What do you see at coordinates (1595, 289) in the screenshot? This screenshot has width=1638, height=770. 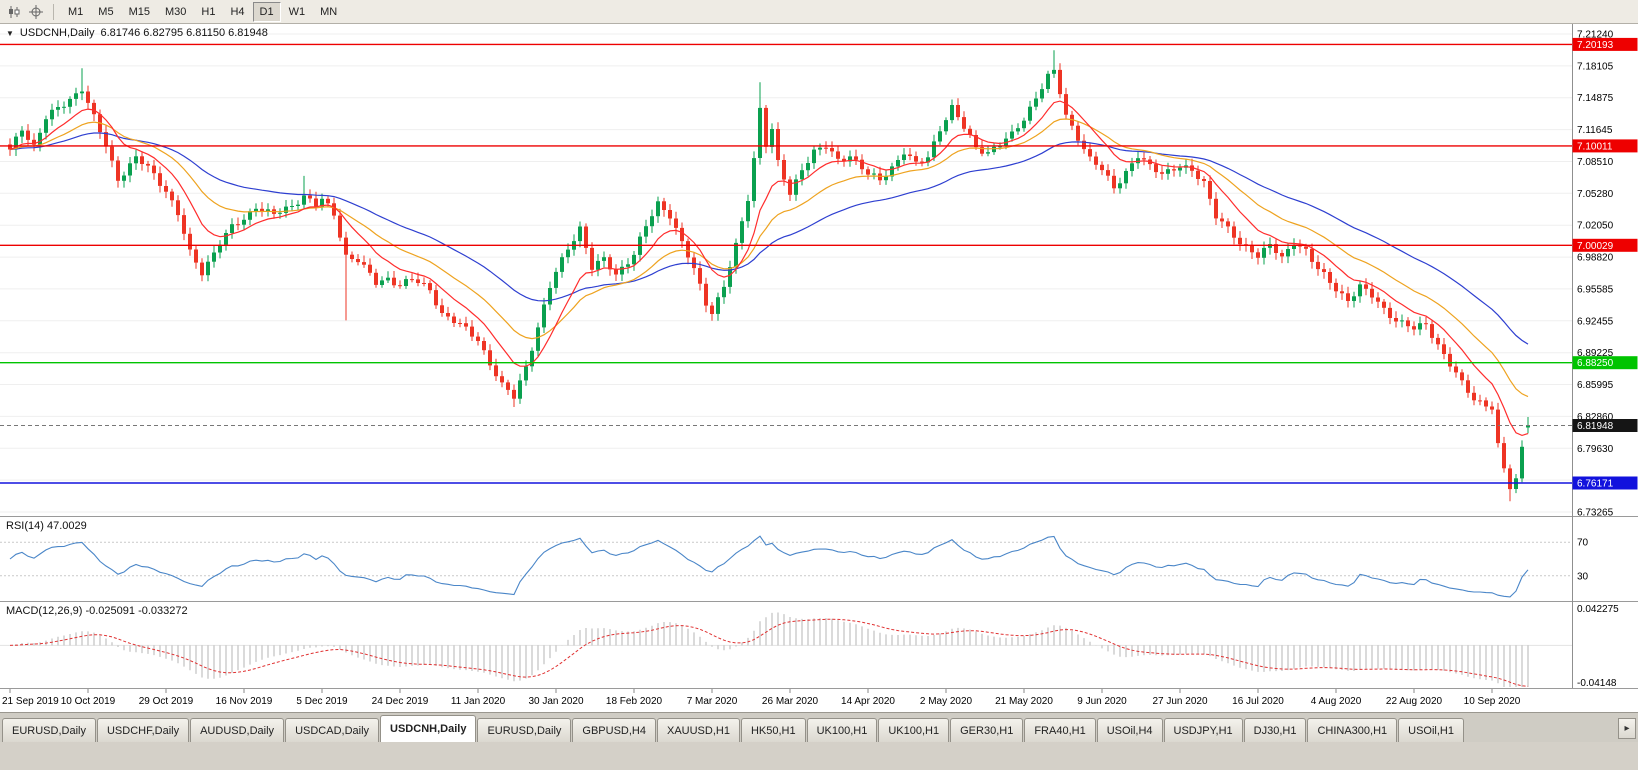 I see `price-axis-label: 6.95585` at bounding box center [1595, 289].